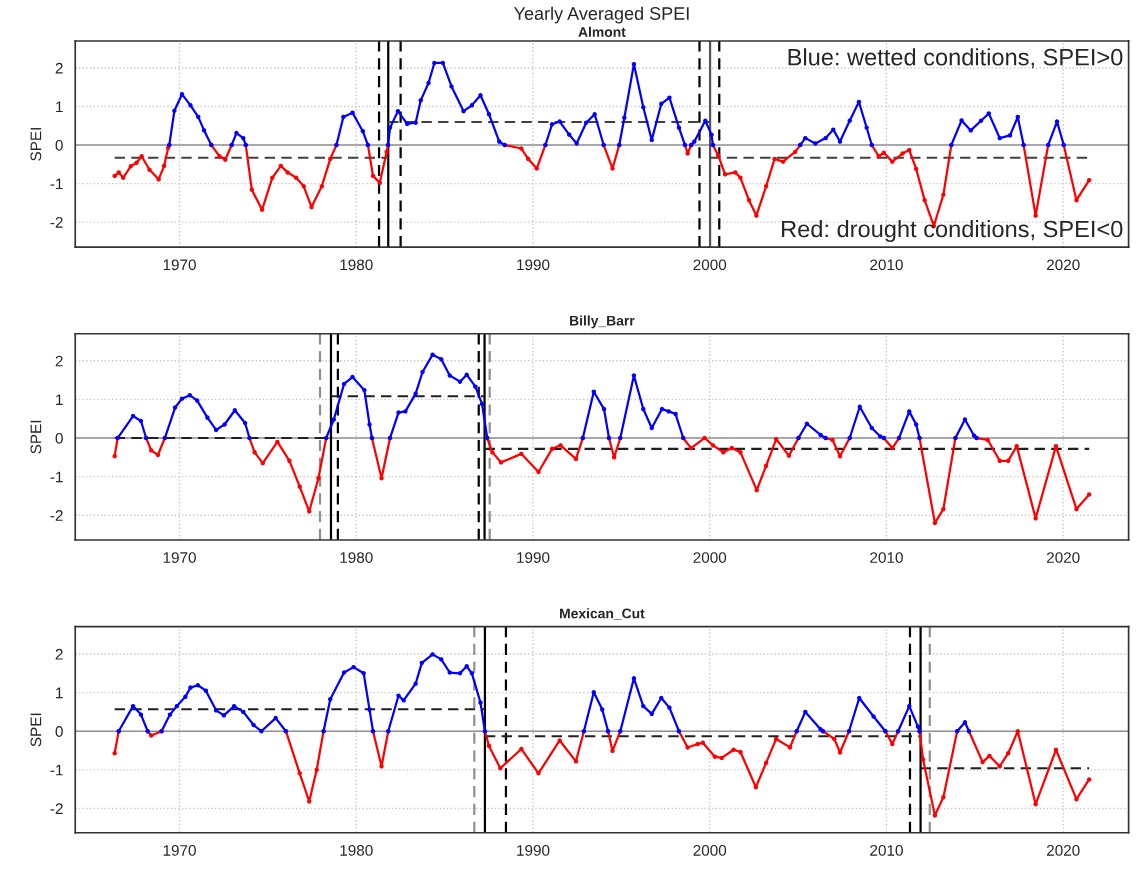  What do you see at coordinates (602, 614) in the screenshot?
I see `chart-title: Mexican_Cut` at bounding box center [602, 614].